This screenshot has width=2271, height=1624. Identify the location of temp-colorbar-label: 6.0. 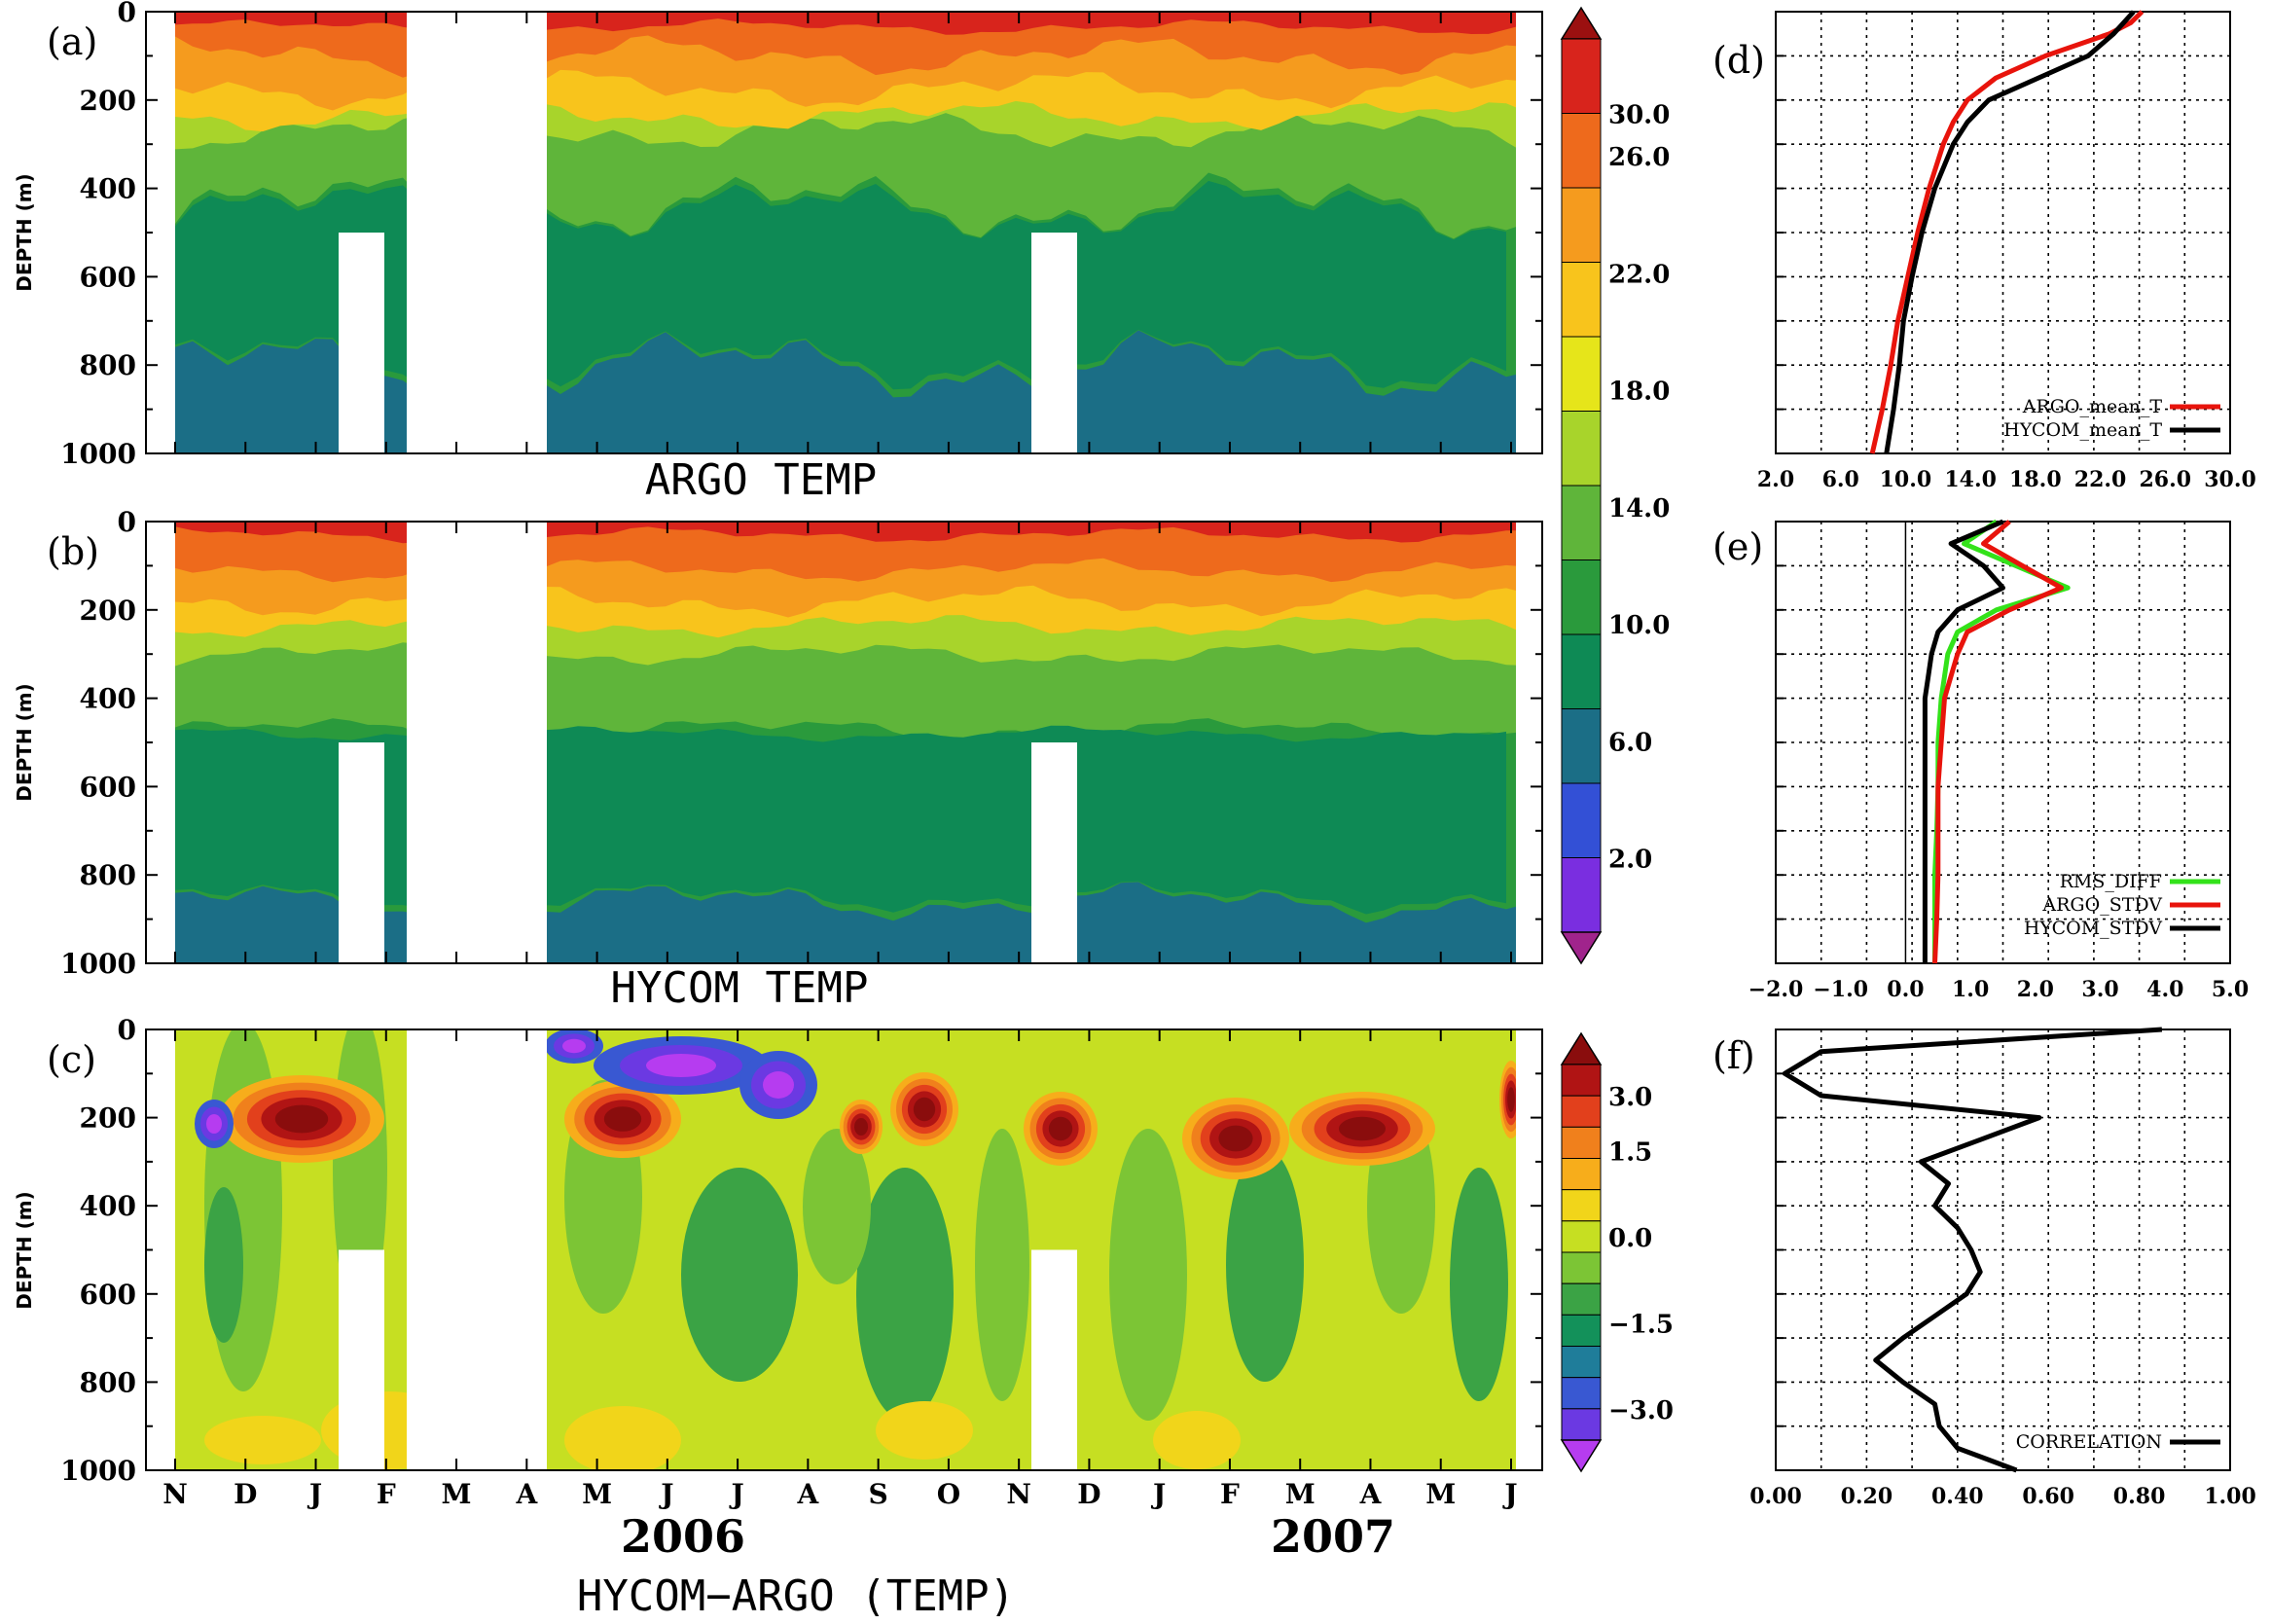
(1630, 742).